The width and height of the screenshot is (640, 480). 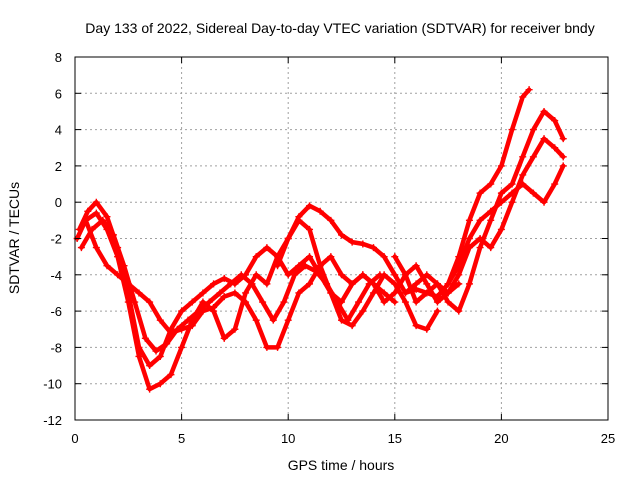 What do you see at coordinates (608, 438) in the screenshot?
I see `x-tick-label: 25` at bounding box center [608, 438].